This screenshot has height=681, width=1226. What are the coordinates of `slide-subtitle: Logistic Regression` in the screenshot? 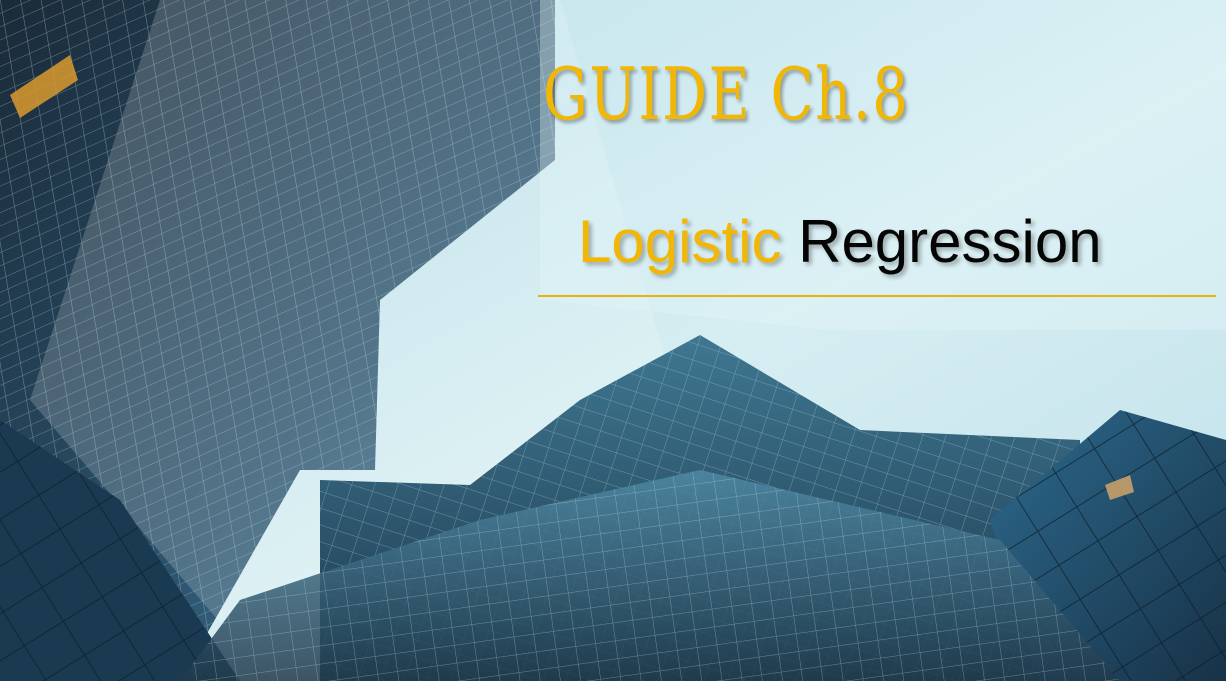 It's located at (840, 242).